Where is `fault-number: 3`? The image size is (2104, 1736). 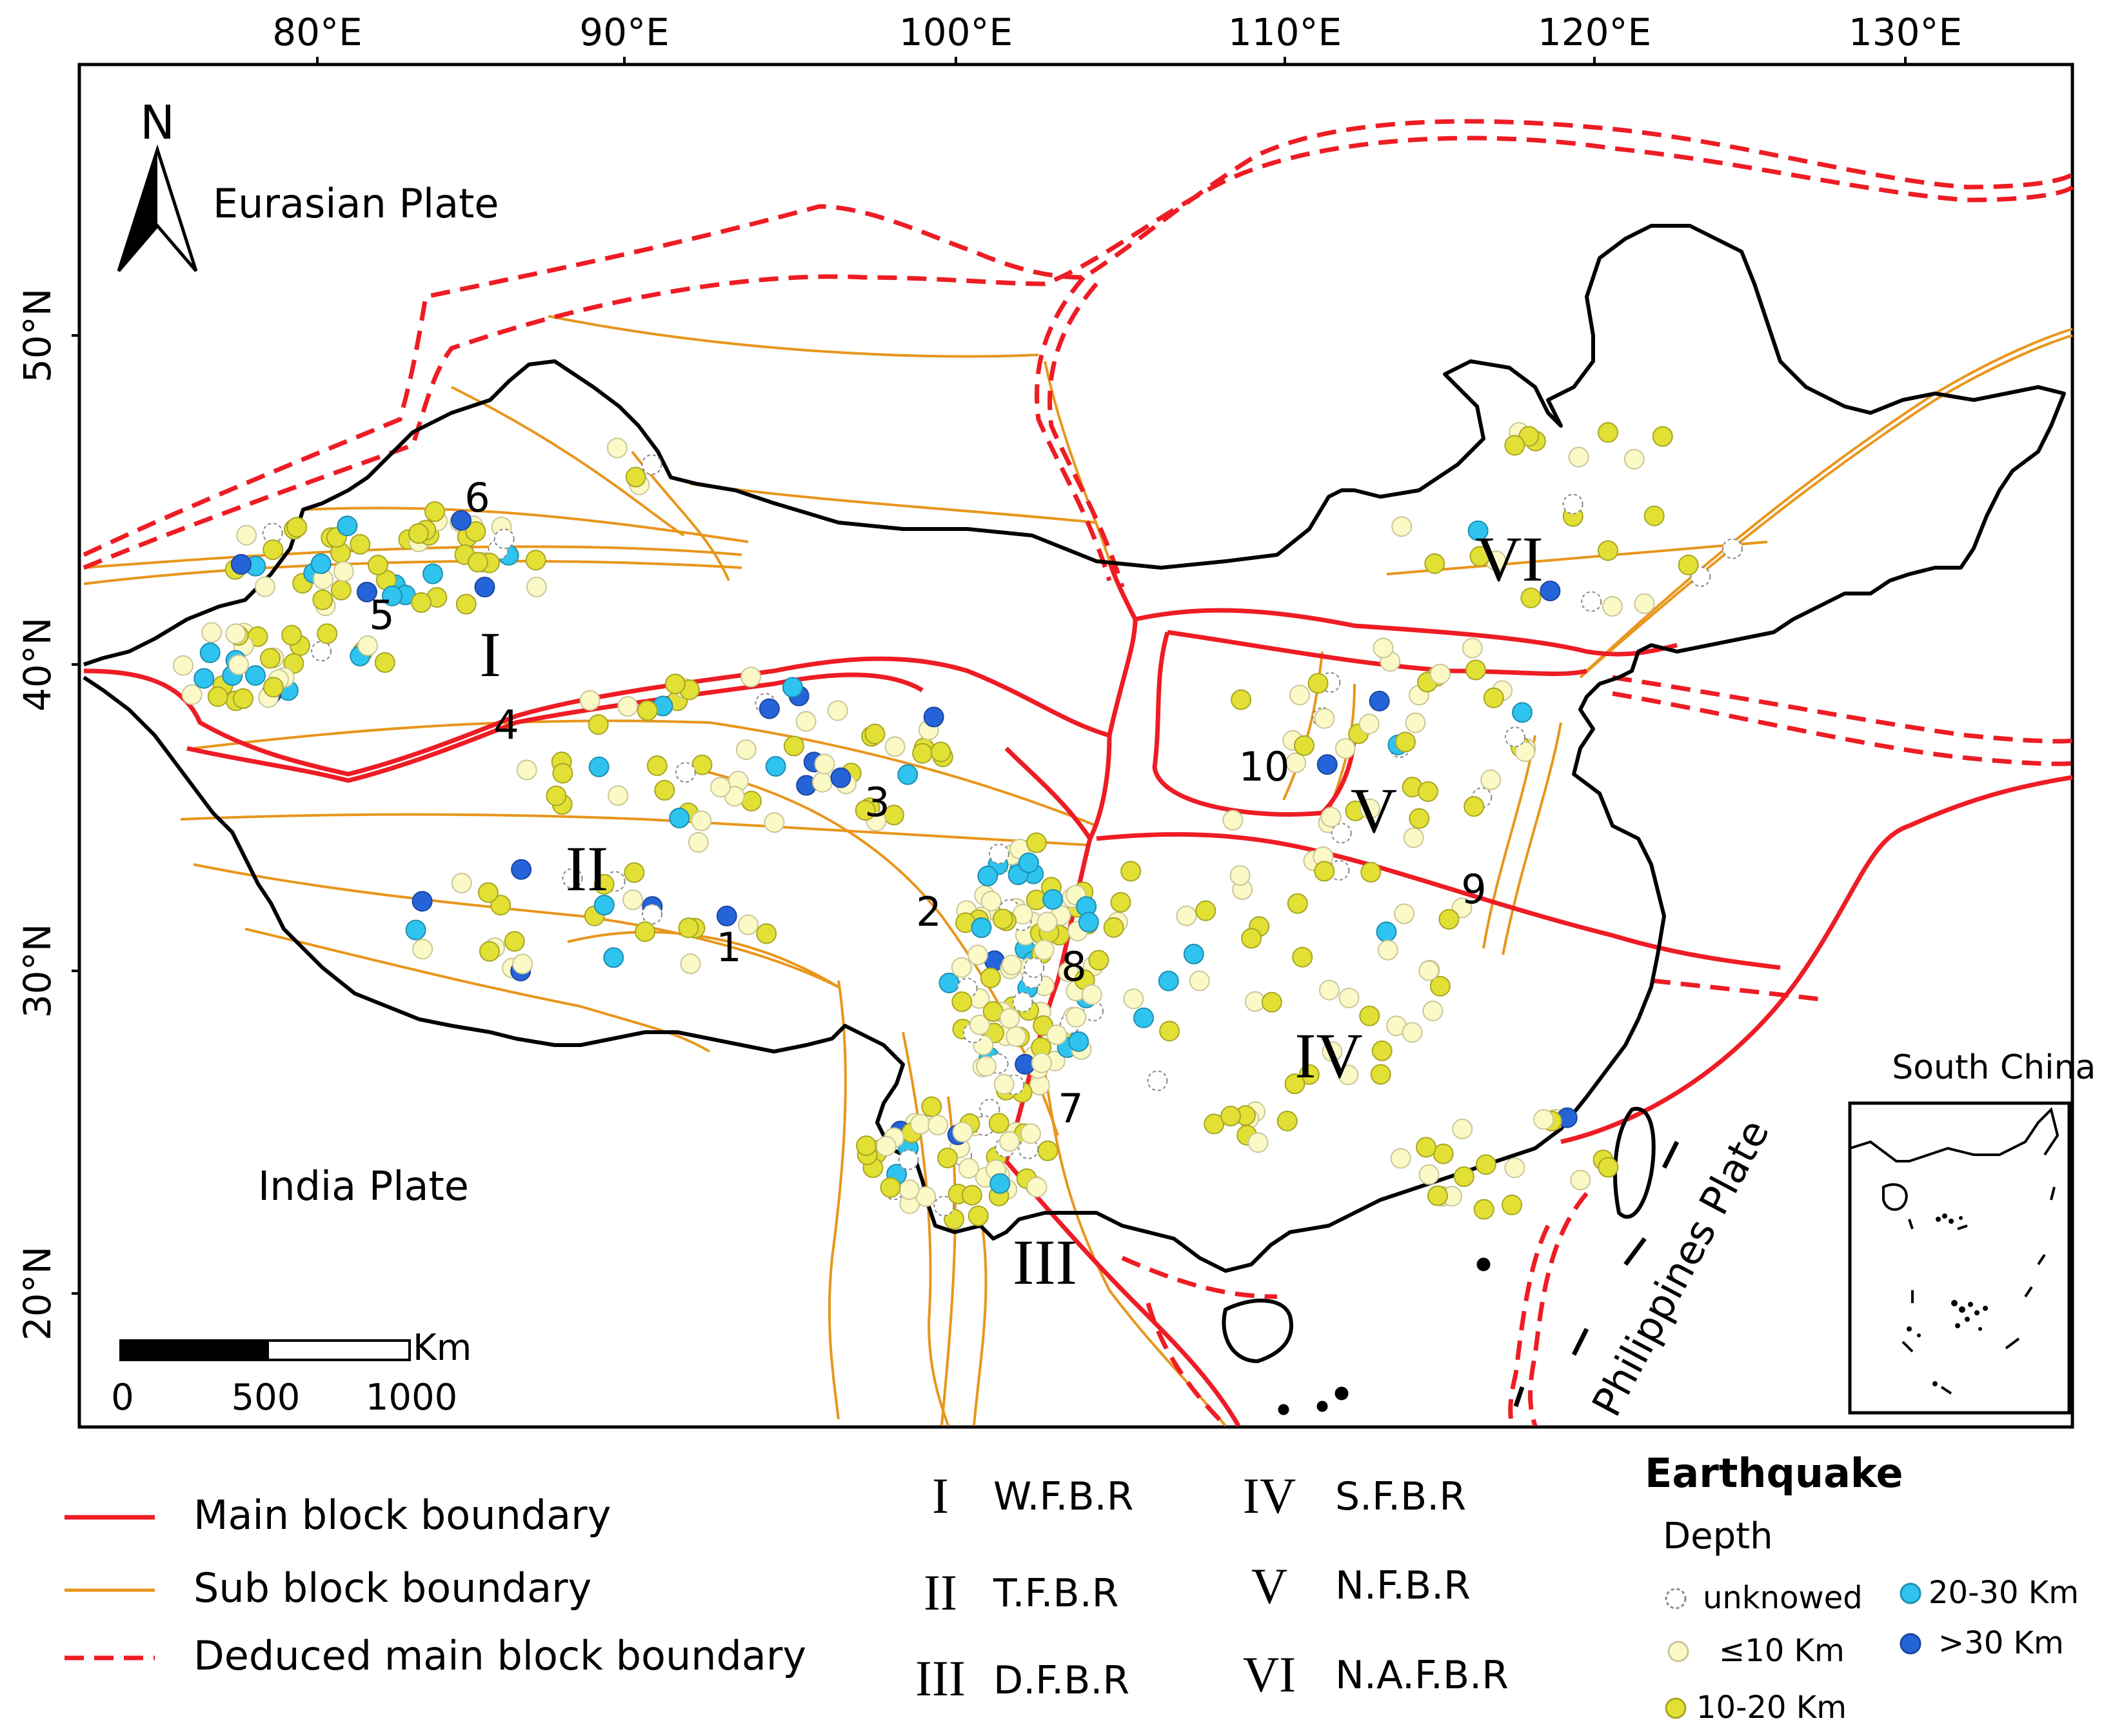 fault-number: 3 is located at coordinates (876, 802).